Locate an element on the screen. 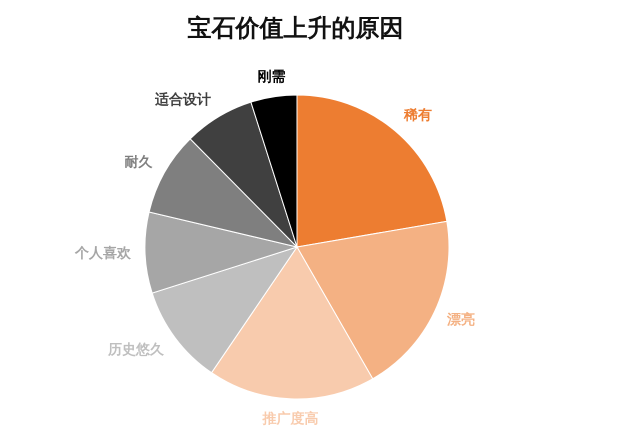 The image size is (629, 441). slice-label: 个人喜欢 is located at coordinates (103, 253).